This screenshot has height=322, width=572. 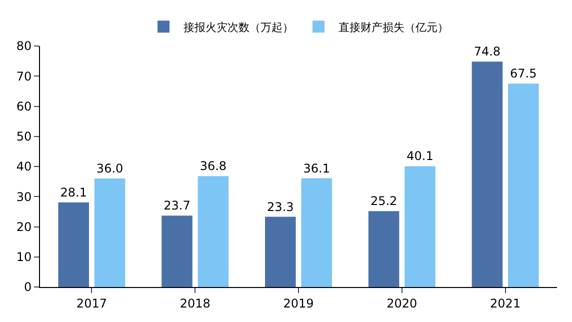 What do you see at coordinates (420, 156) in the screenshot?
I see `text: 40.1` at bounding box center [420, 156].